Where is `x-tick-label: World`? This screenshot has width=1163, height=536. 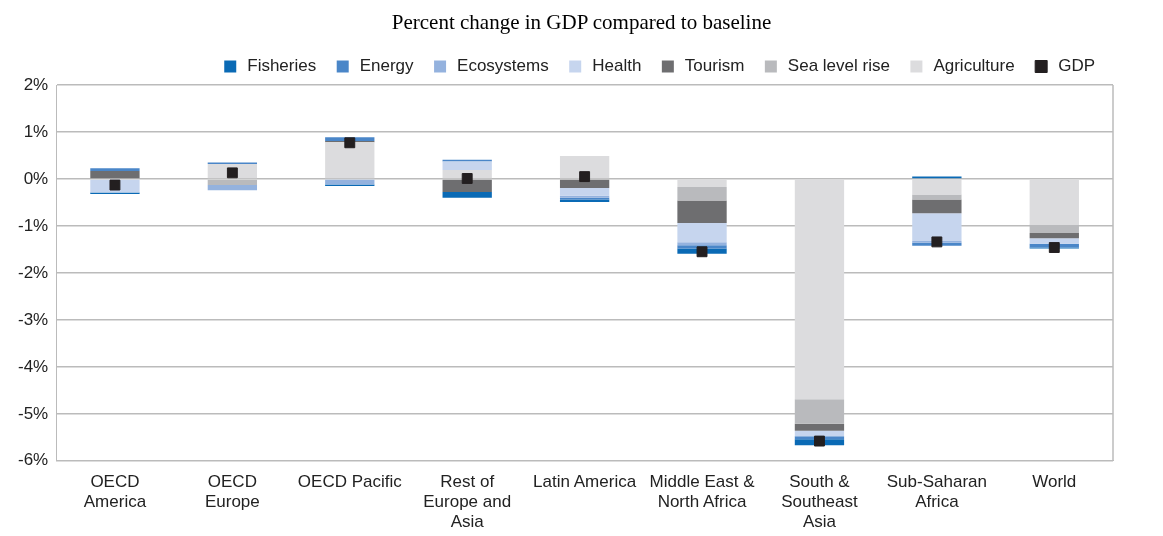
x-tick-label: World is located at coordinates (1054, 481).